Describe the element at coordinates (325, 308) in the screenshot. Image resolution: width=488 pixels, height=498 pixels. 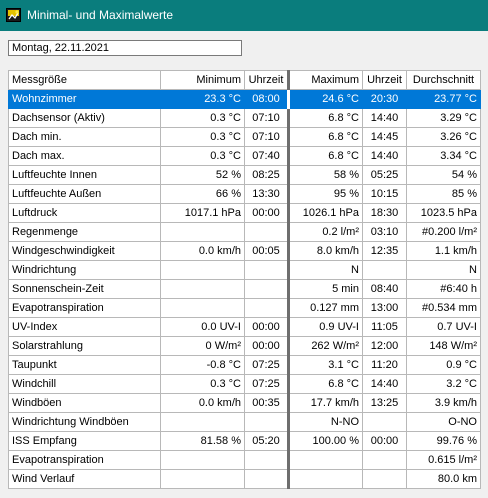
I see `cell-maximum: 0.127 mm` at that location.